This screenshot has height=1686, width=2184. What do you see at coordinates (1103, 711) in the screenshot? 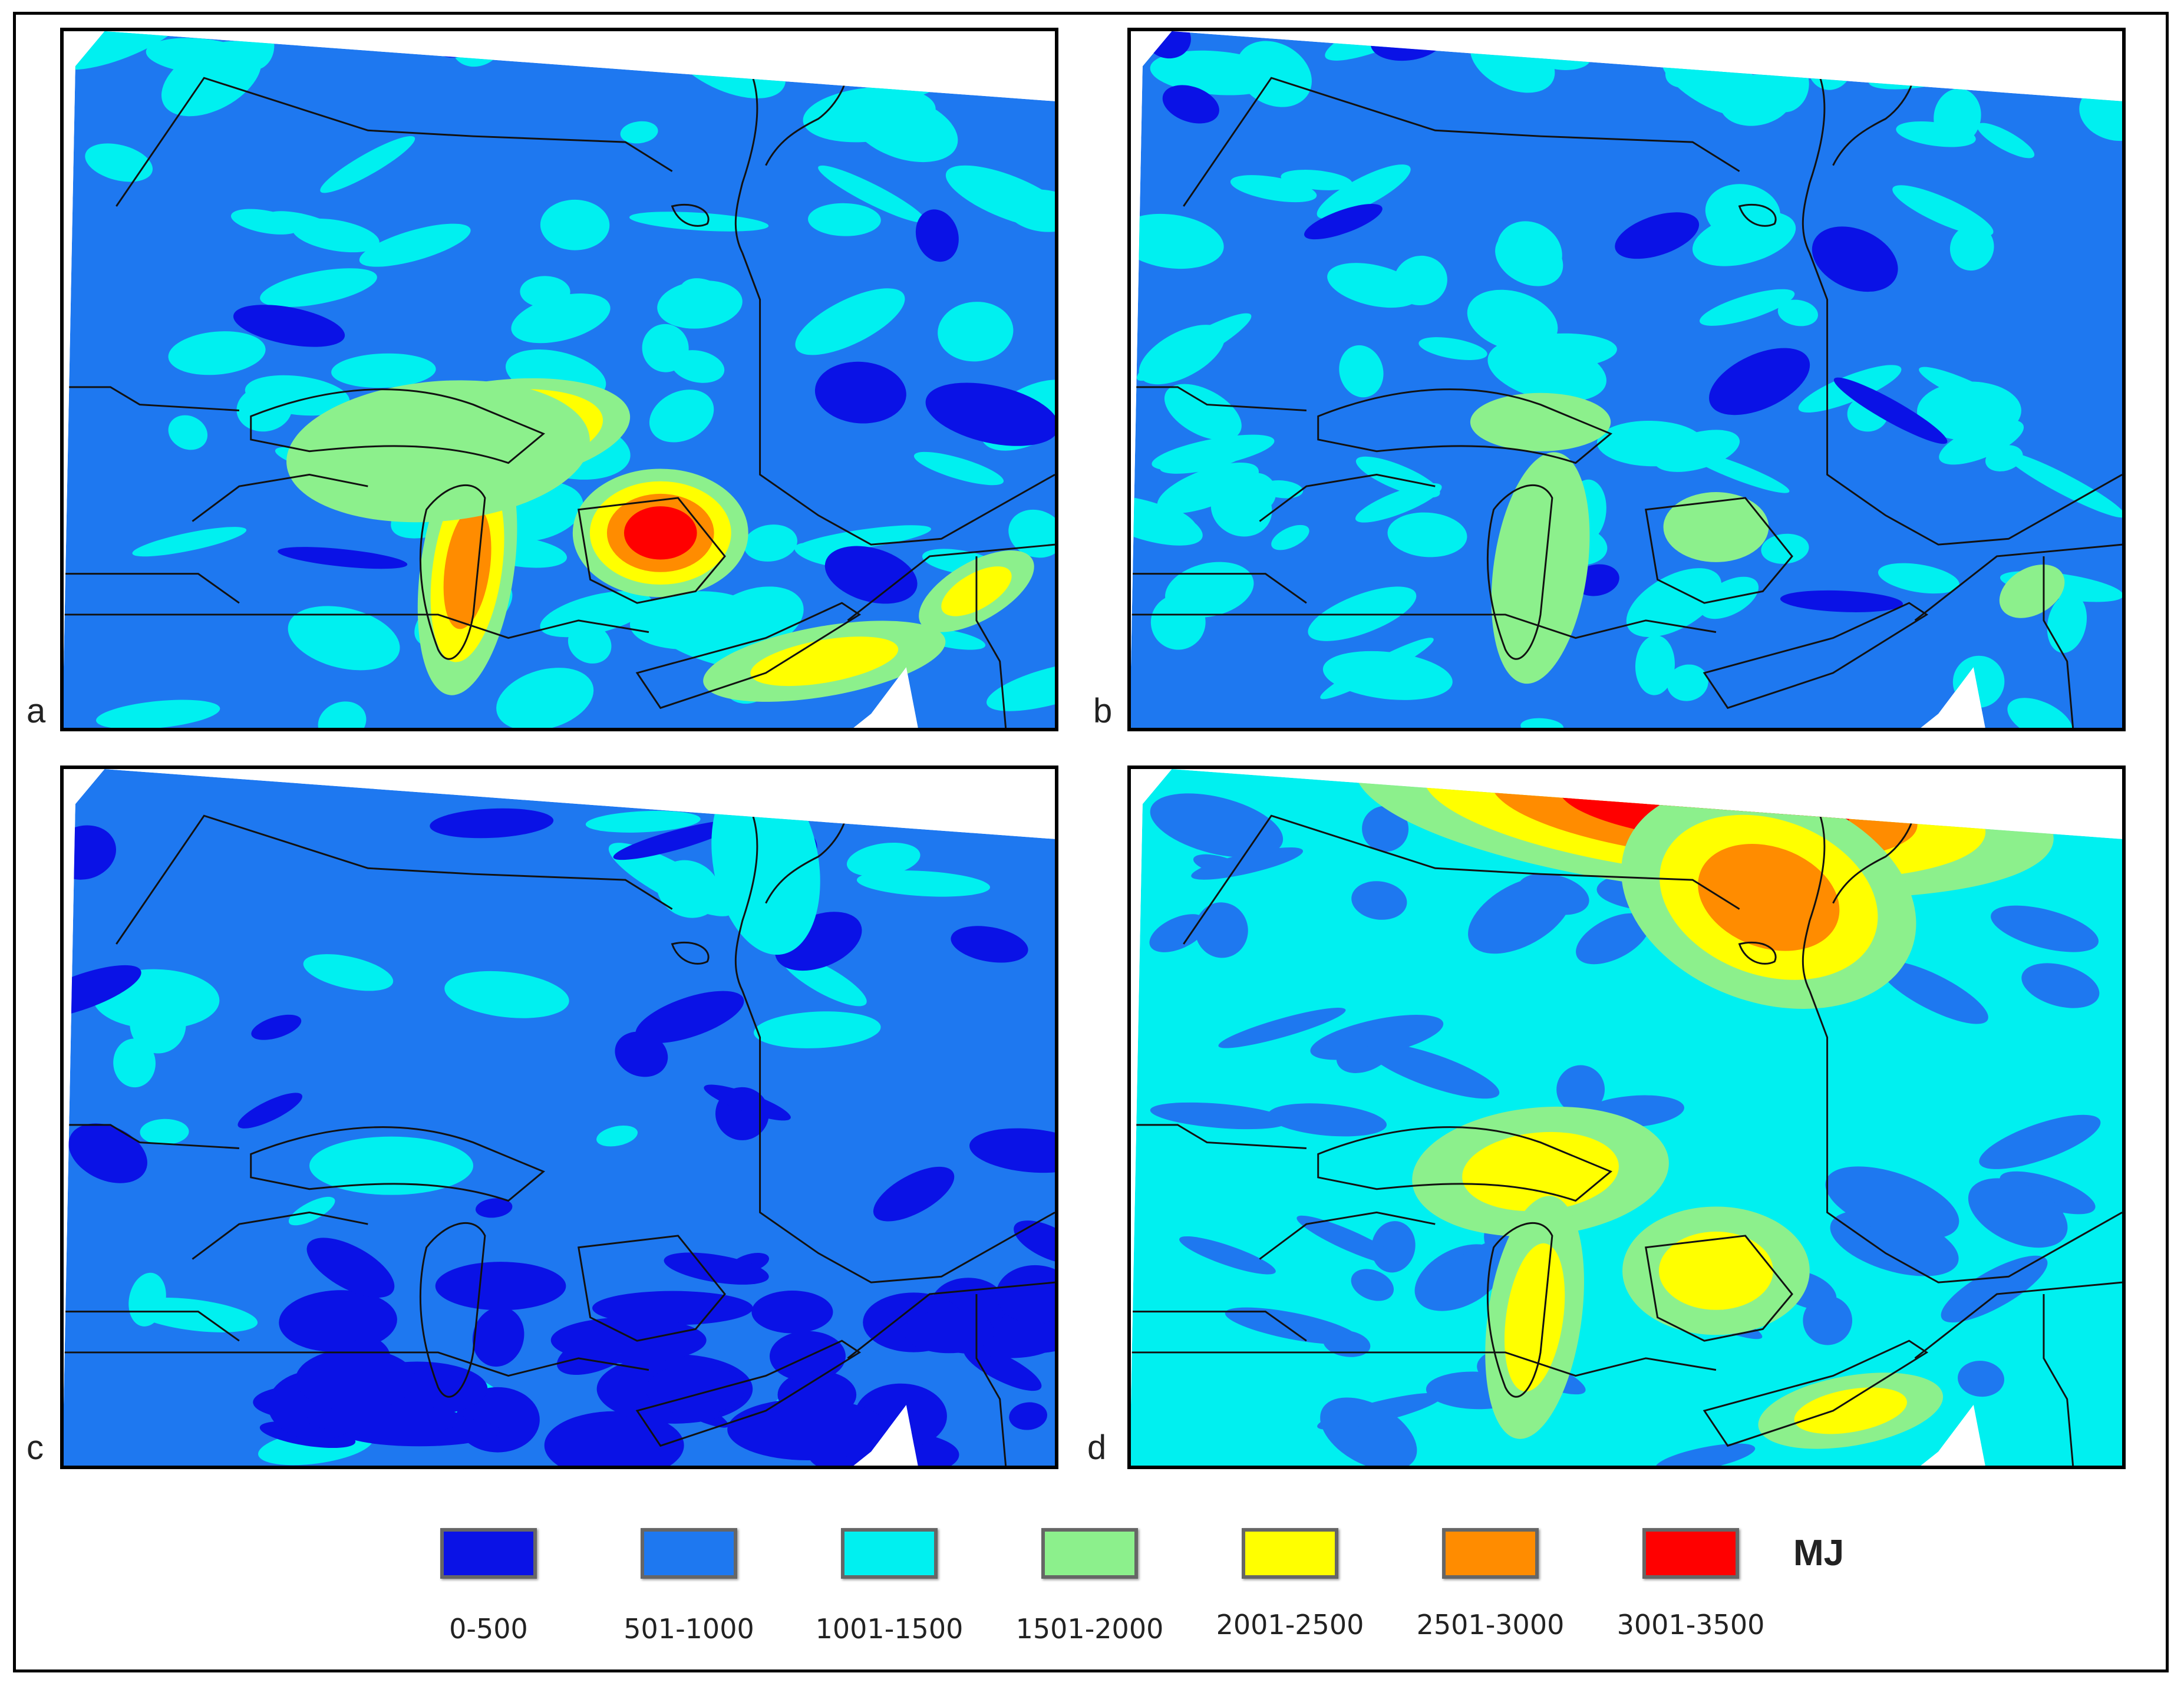
I see `panel-letter-b: b` at bounding box center [1103, 711].